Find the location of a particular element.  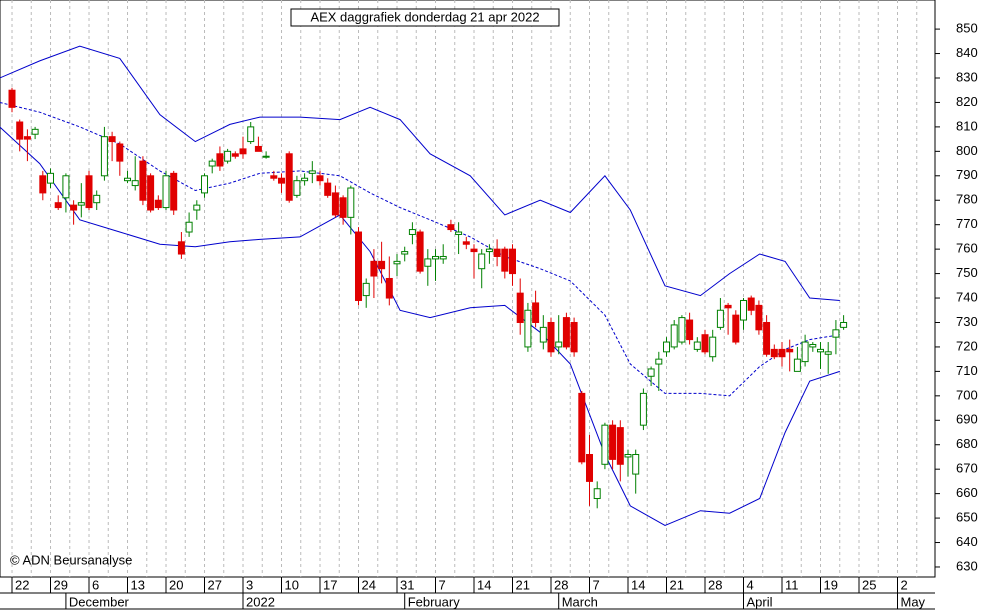

x-tick-label: 25 is located at coordinates (869, 584).